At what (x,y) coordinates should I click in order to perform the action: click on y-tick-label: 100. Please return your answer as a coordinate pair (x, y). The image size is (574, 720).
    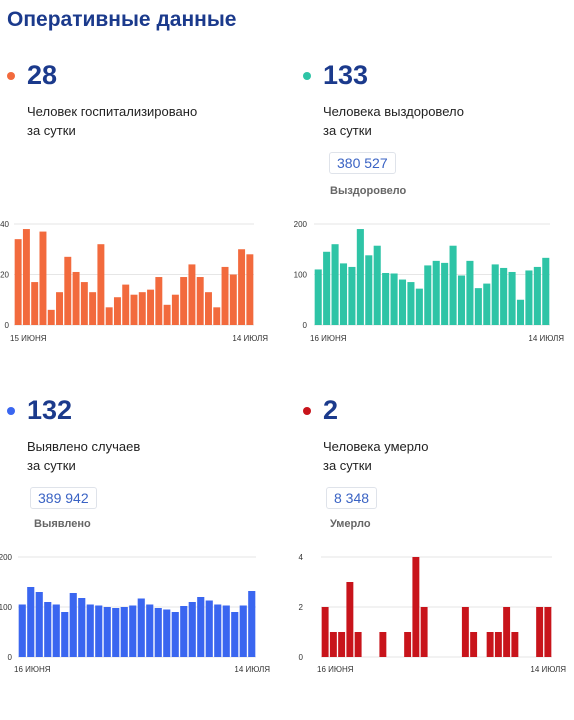
    Looking at the image, I should click on (301, 275).